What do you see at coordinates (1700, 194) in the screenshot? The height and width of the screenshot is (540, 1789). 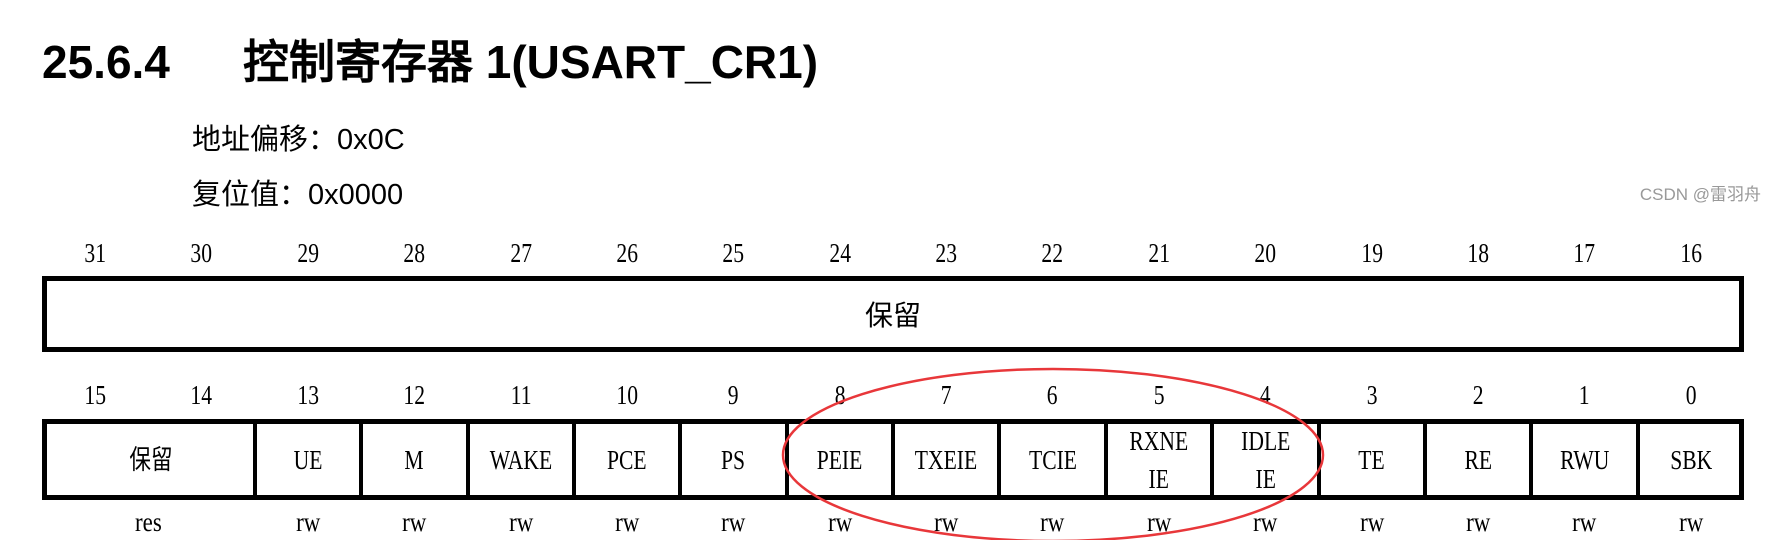 I see `watermark: CSDN @雷羽舟` at bounding box center [1700, 194].